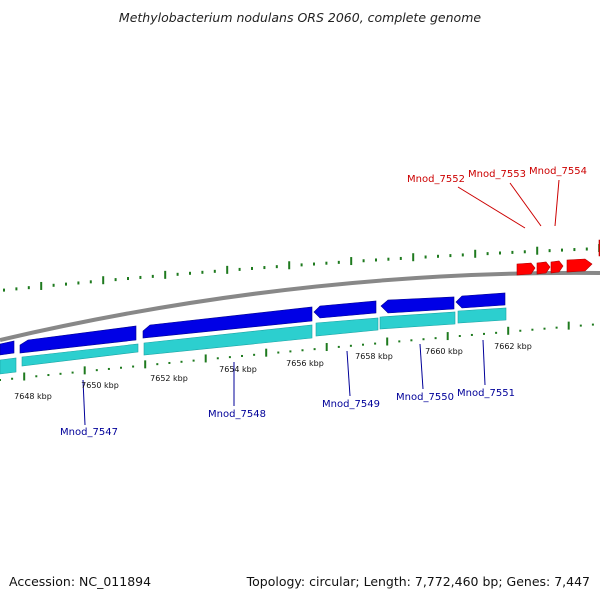 This screenshot has height=600, width=600. What do you see at coordinates (374, 356) in the screenshot?
I see `tick-label: 7658 kbp` at bounding box center [374, 356].